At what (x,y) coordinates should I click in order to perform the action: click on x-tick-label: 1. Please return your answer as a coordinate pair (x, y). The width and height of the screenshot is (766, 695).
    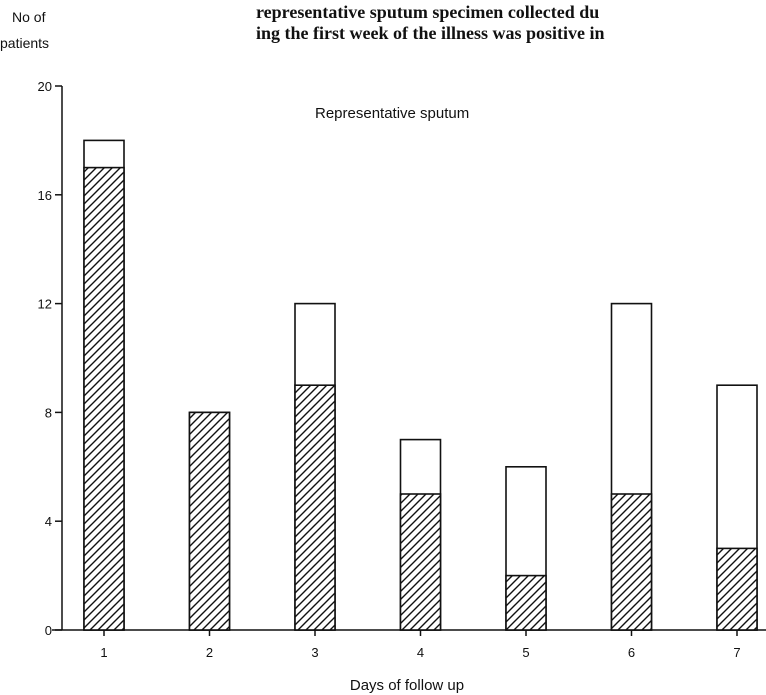
    Looking at the image, I should click on (103, 652).